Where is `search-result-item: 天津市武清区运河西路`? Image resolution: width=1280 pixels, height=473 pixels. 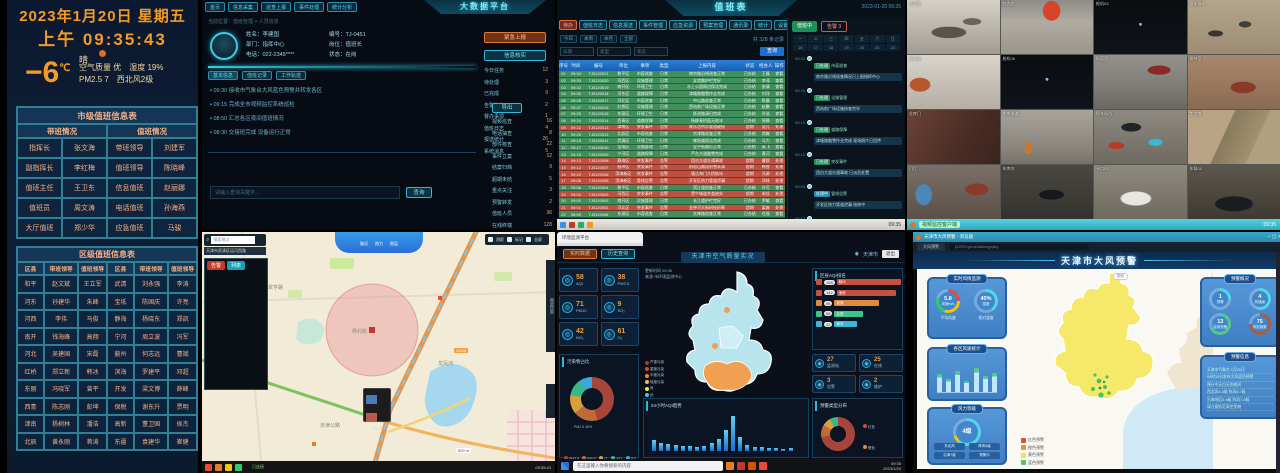 search-result-item: 天津市武清区运河西路 is located at coordinates (235, 251).